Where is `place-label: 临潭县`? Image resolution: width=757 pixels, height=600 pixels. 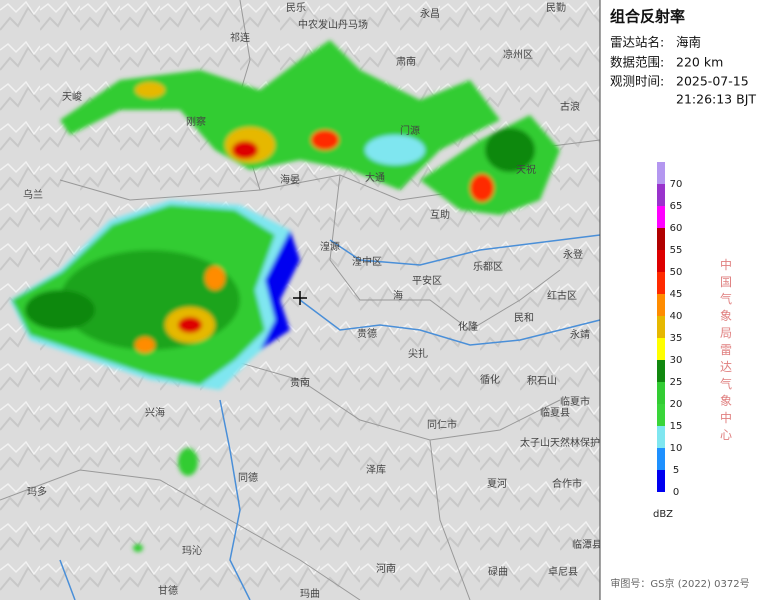 place-label: 临潭县 is located at coordinates (587, 544).